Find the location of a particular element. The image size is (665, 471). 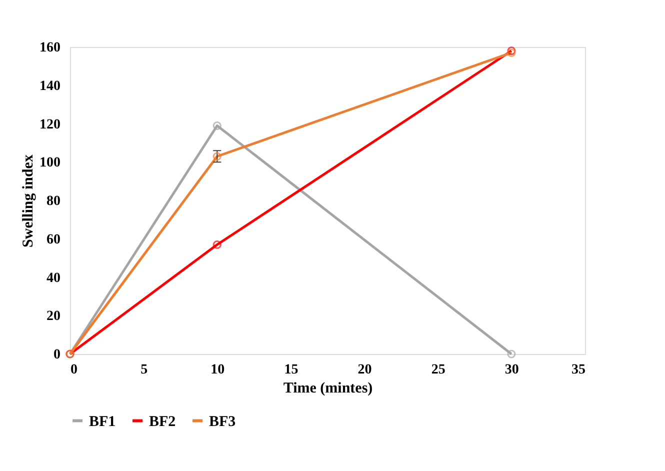

y-tick-label: 160 is located at coordinates (50, 48).